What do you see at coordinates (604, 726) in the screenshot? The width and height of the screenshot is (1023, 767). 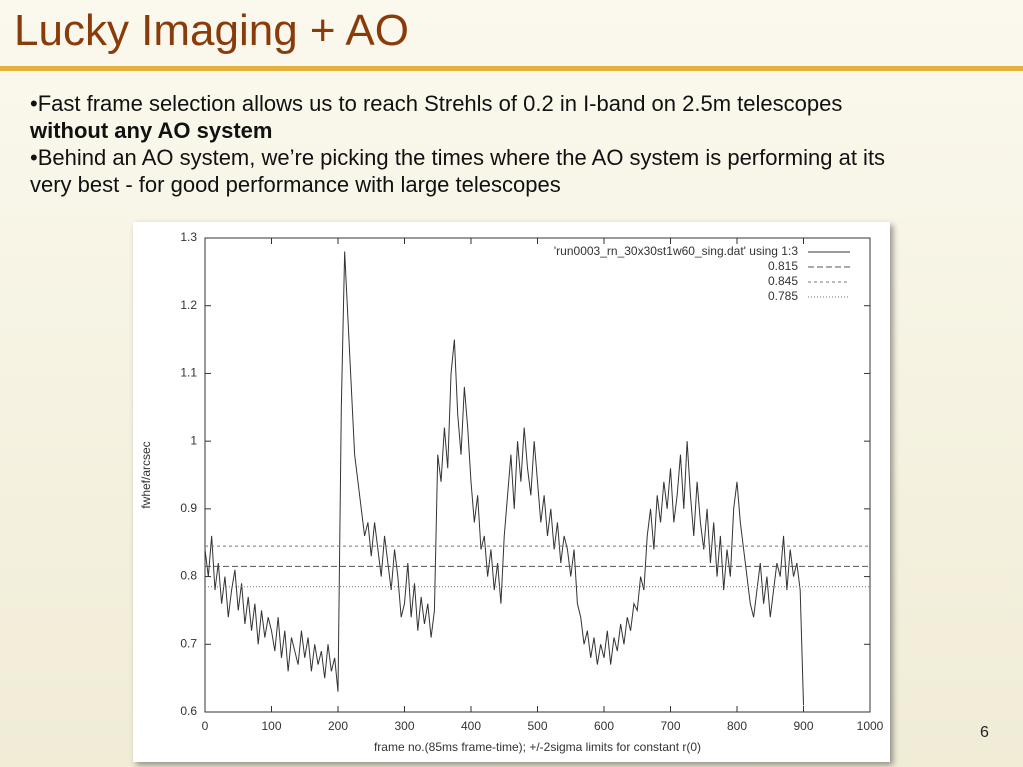 I see `x-tick-label: 600` at bounding box center [604, 726].